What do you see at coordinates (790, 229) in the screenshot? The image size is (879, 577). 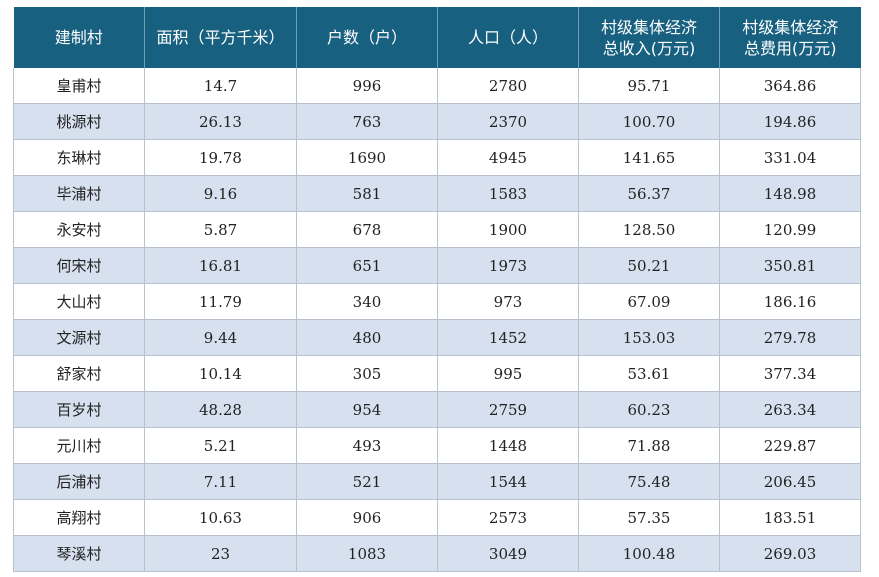 I see `cell-expense: 120.99` at bounding box center [790, 229].